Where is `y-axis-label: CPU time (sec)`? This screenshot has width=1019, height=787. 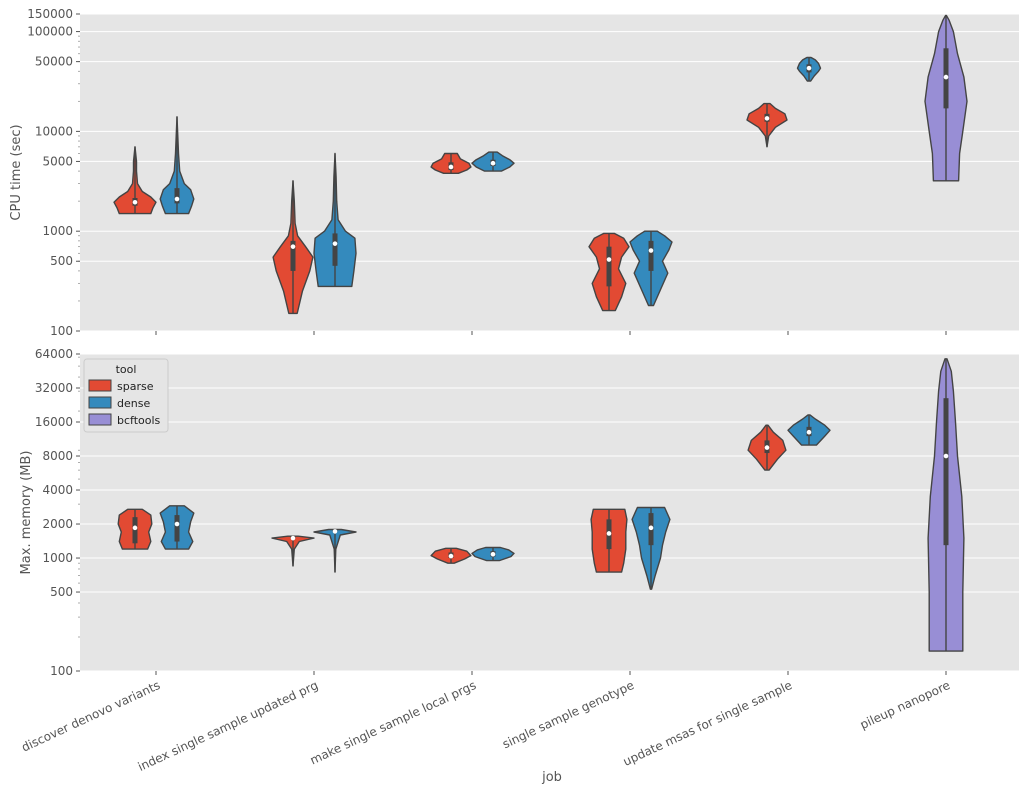 y-axis-label: CPU time (sec) is located at coordinates (16, 172).